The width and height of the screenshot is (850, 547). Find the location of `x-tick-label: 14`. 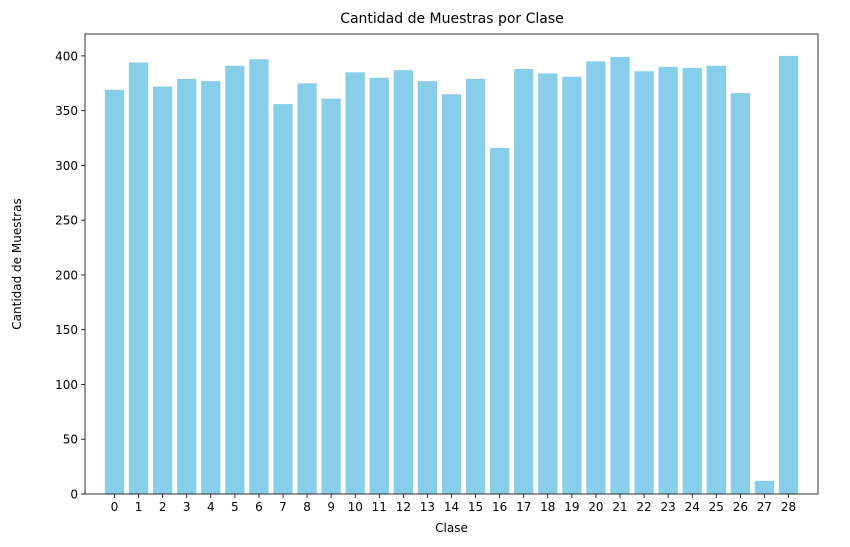

x-tick-label: 14 is located at coordinates (451, 507).